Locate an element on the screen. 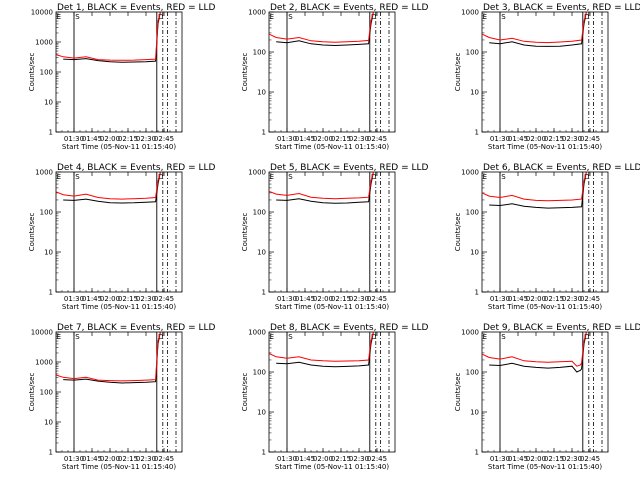  chart-title: Det 3, BLACK = Events, RED = LLD is located at coordinates (561, 8).